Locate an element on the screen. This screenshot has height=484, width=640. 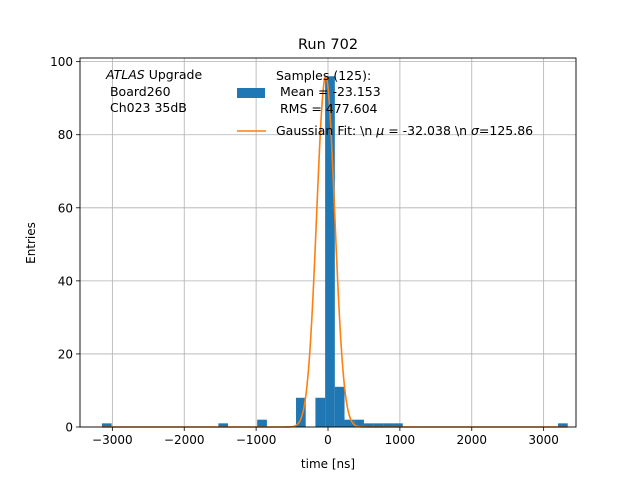
y-tick-label: 20 is located at coordinates (65, 354).